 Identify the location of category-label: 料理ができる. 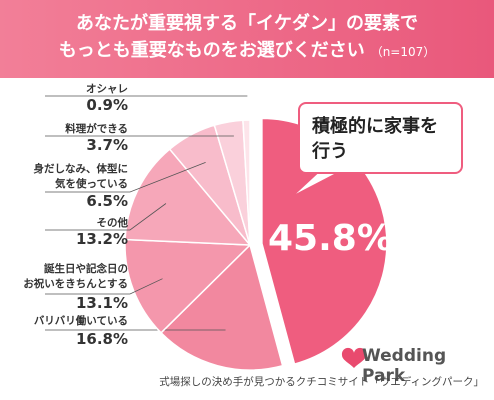
(96, 129).